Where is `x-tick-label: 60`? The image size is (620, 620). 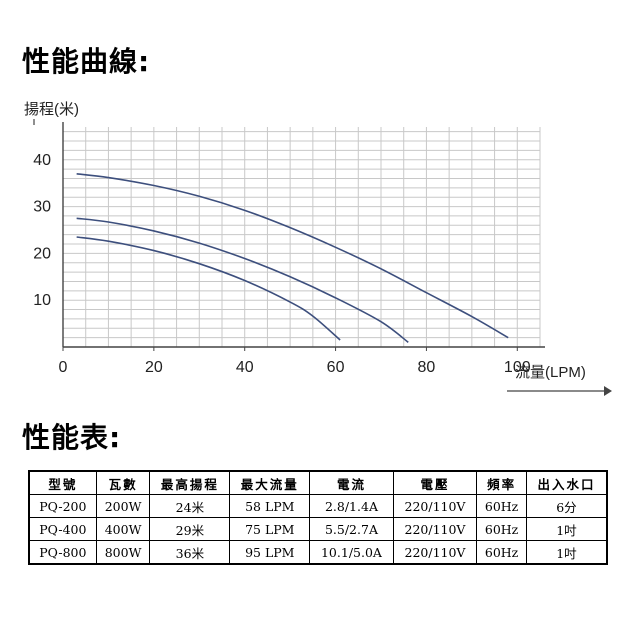
x-tick-label: 60 is located at coordinates (336, 367).